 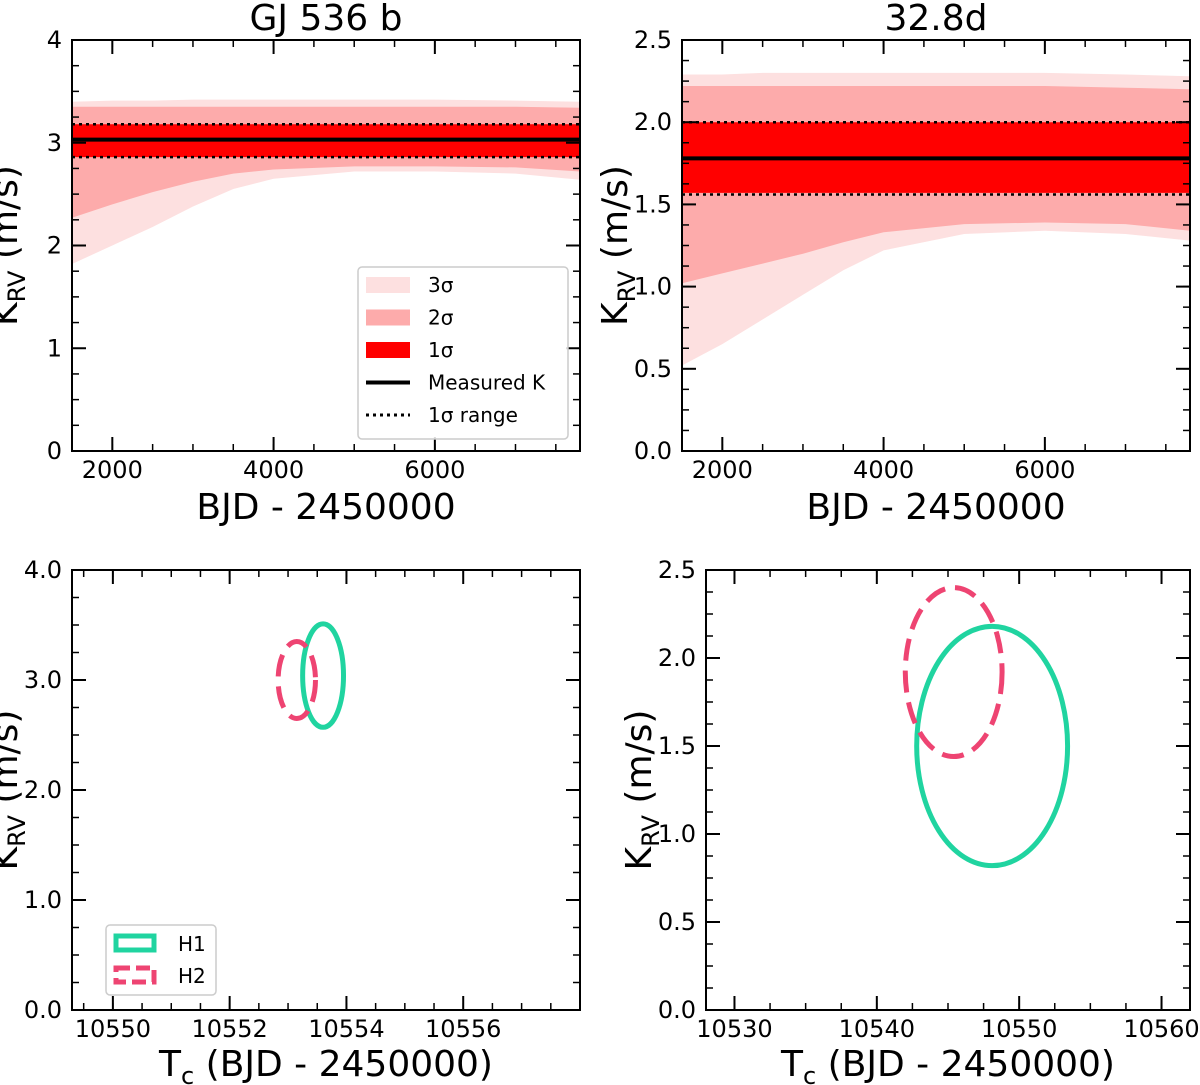 I want to click on panel-title: GJ 536 b, so click(x=326, y=19).